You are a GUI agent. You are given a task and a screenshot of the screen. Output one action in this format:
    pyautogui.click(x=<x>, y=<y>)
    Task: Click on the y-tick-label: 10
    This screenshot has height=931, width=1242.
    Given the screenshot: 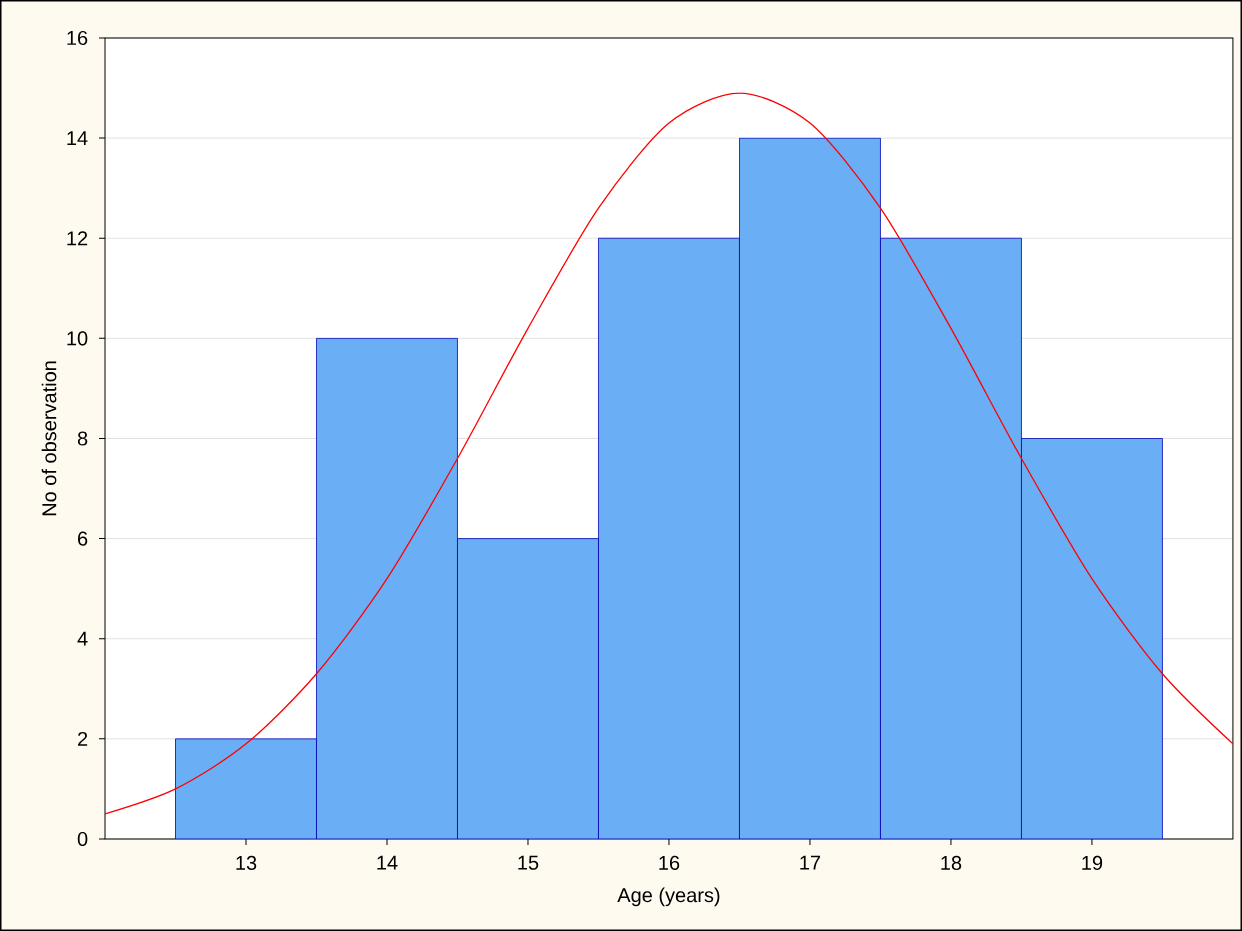 What is the action you would take?
    pyautogui.click(x=77, y=338)
    